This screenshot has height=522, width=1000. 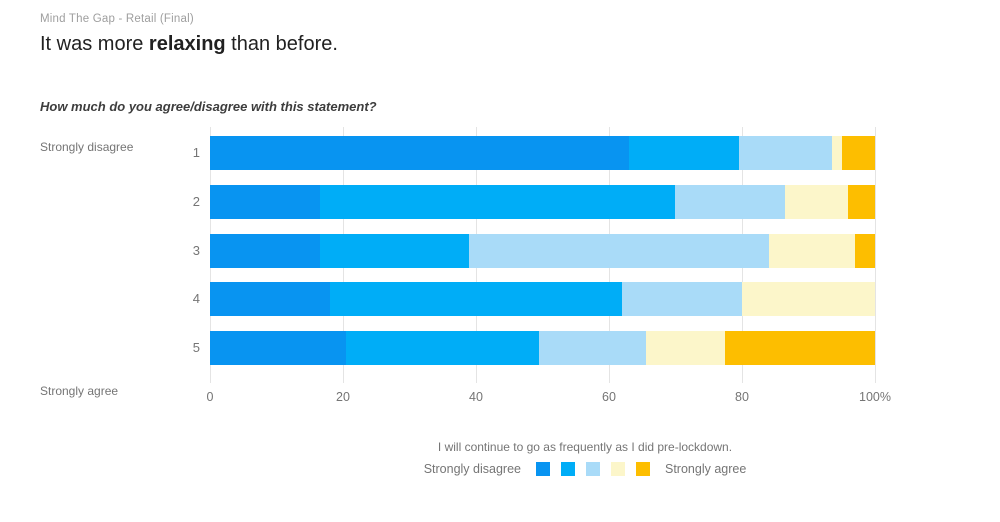 What do you see at coordinates (117, 19) in the screenshot?
I see `project-label: Mind The Gap - Retail (Final)` at bounding box center [117, 19].